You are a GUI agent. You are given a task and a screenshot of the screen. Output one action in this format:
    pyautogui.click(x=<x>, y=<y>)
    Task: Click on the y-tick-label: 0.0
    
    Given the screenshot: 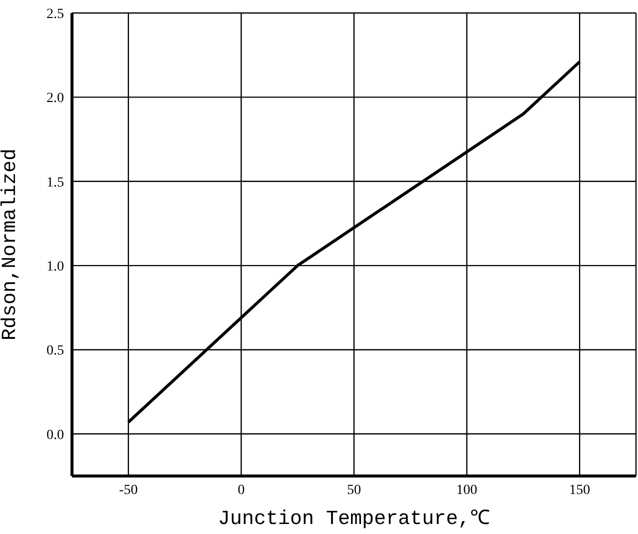 What is the action you would take?
    pyautogui.click(x=55, y=435)
    